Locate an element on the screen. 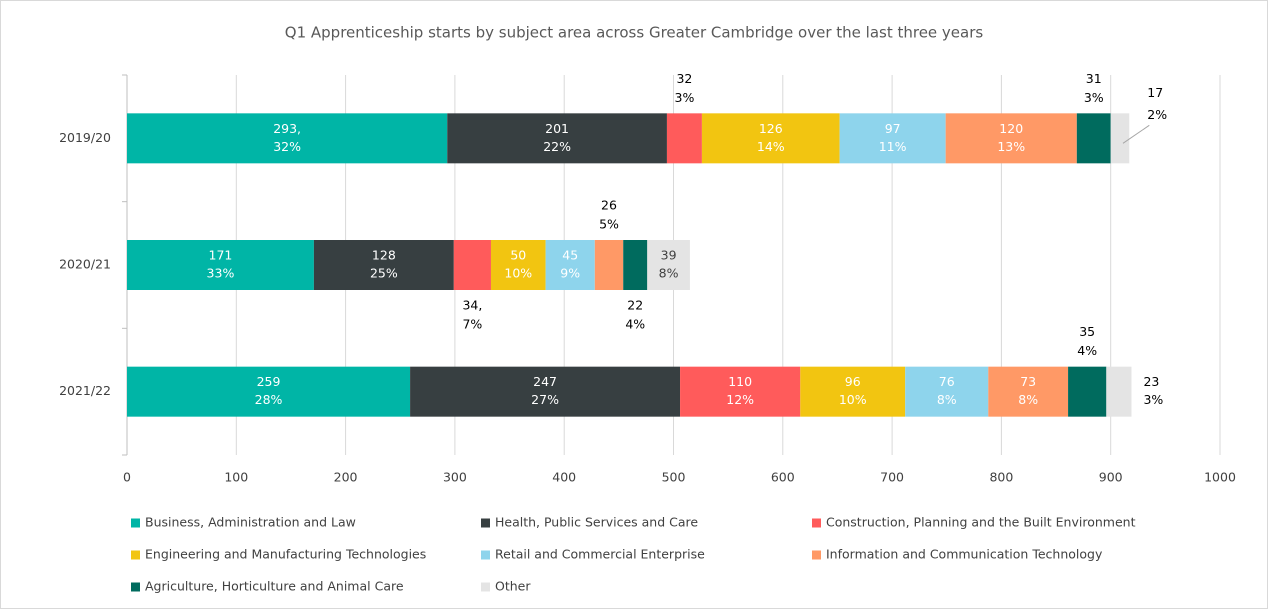  data-label: 96 is located at coordinates (853, 381).